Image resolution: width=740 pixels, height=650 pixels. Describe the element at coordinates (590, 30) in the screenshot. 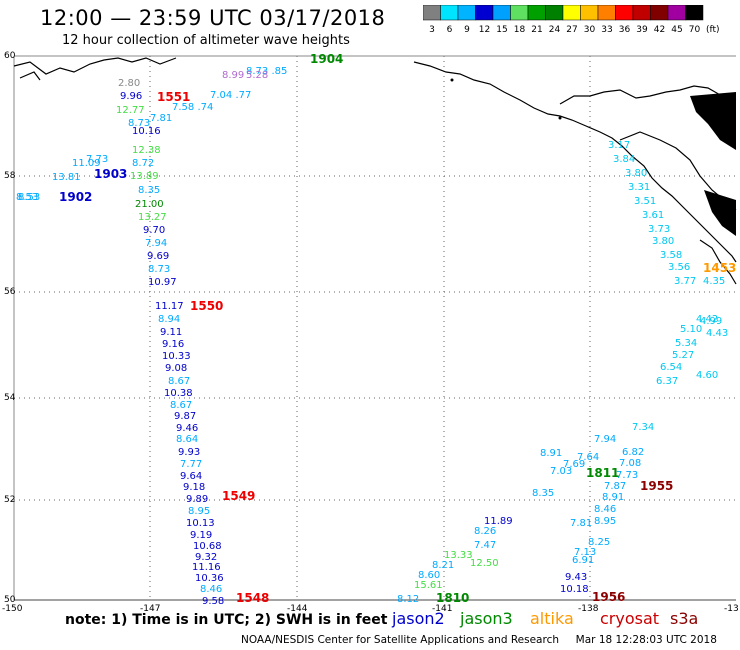

I see `colorbar-level-label: 30` at that location.